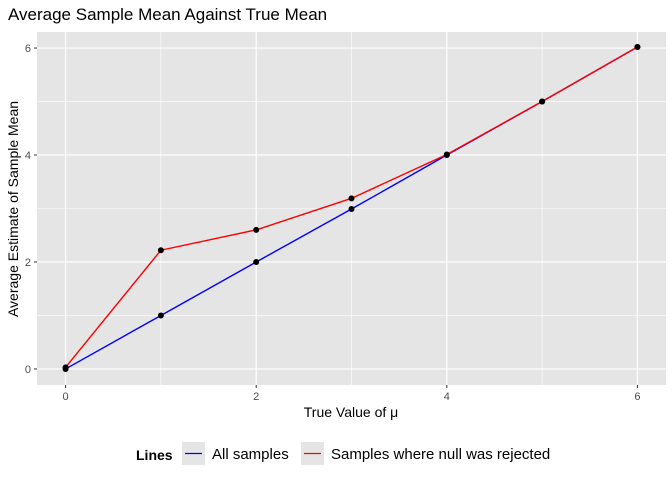 The image size is (672, 480). What do you see at coordinates (66, 397) in the screenshot?
I see `x-tick-label: 0` at bounding box center [66, 397].